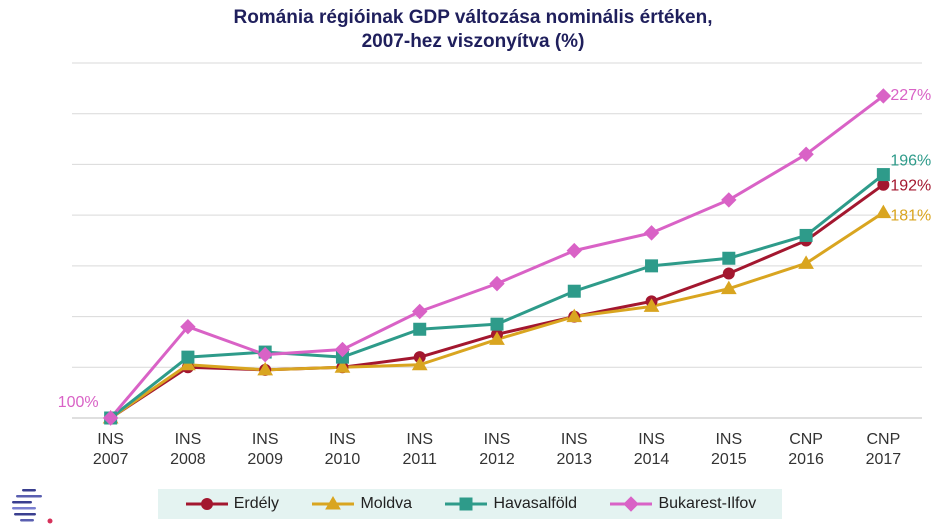 This screenshot has width=946, height=532. What do you see at coordinates (910, 95) in the screenshot?
I see `end-value-label: 227%` at bounding box center [910, 95].